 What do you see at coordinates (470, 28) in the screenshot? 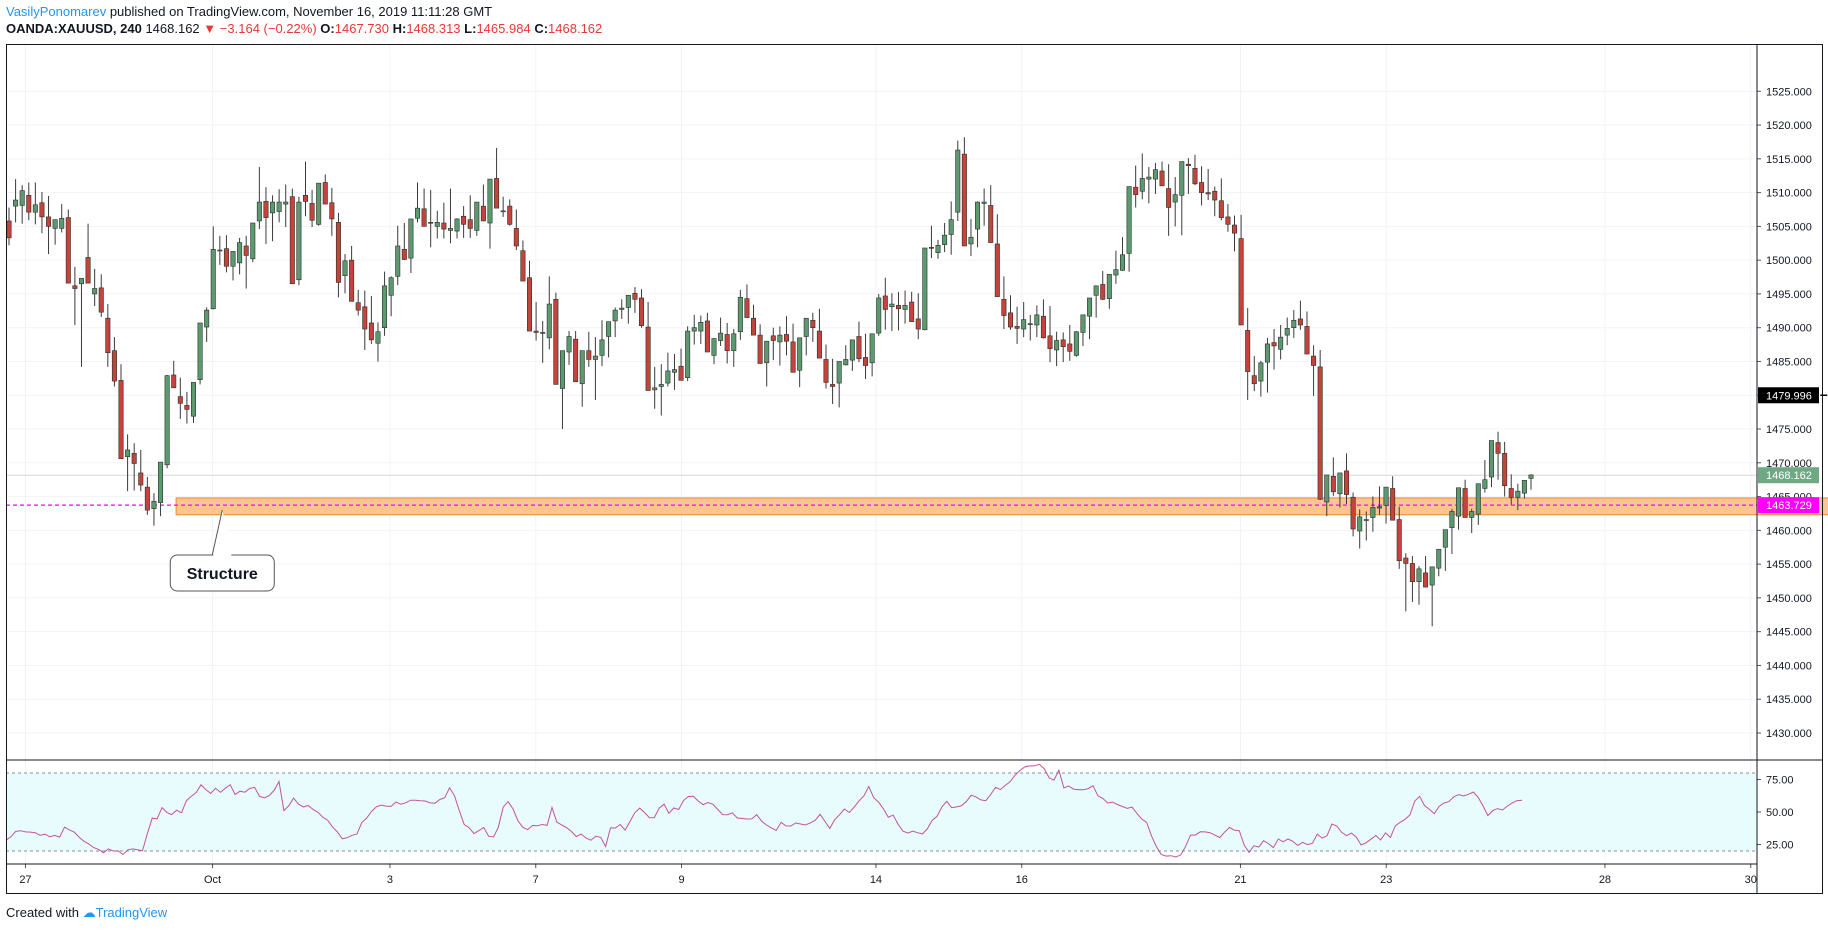
I see `low-label: L:` at bounding box center [470, 28].